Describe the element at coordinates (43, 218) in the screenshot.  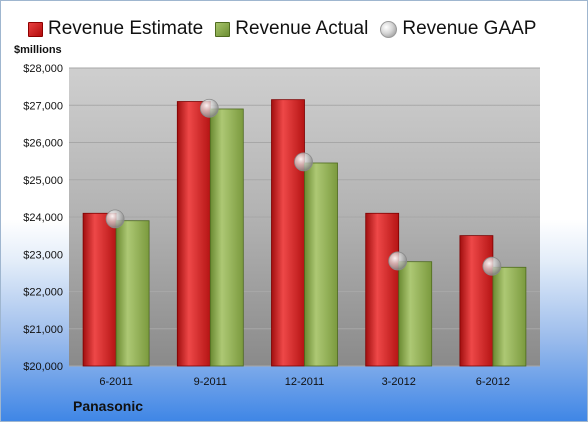
I see `y-tick-label: $24,000` at that location.